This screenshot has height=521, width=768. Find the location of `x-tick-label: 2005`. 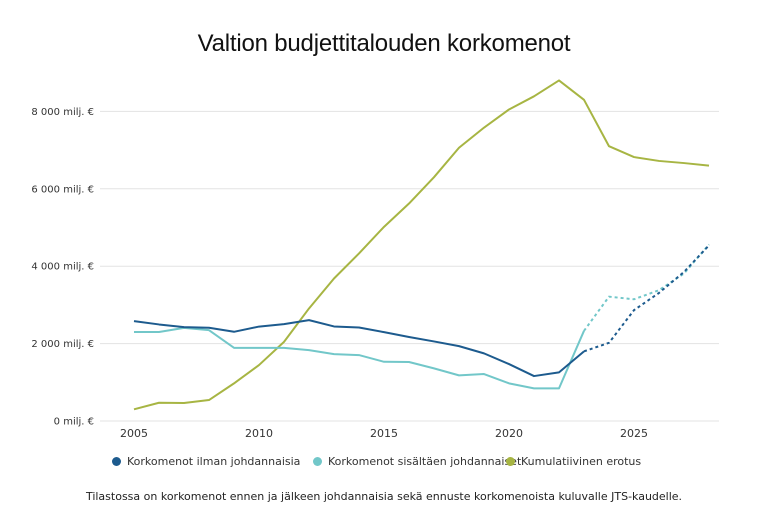

x-tick-label: 2005 is located at coordinates (134, 433).